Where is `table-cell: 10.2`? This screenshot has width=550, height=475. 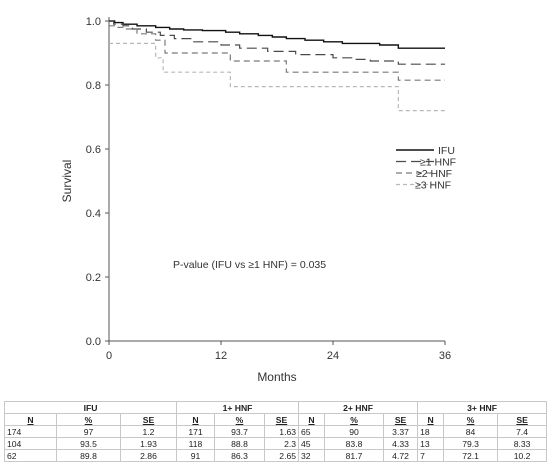 table-cell: 10.2 is located at coordinates (522, 455).